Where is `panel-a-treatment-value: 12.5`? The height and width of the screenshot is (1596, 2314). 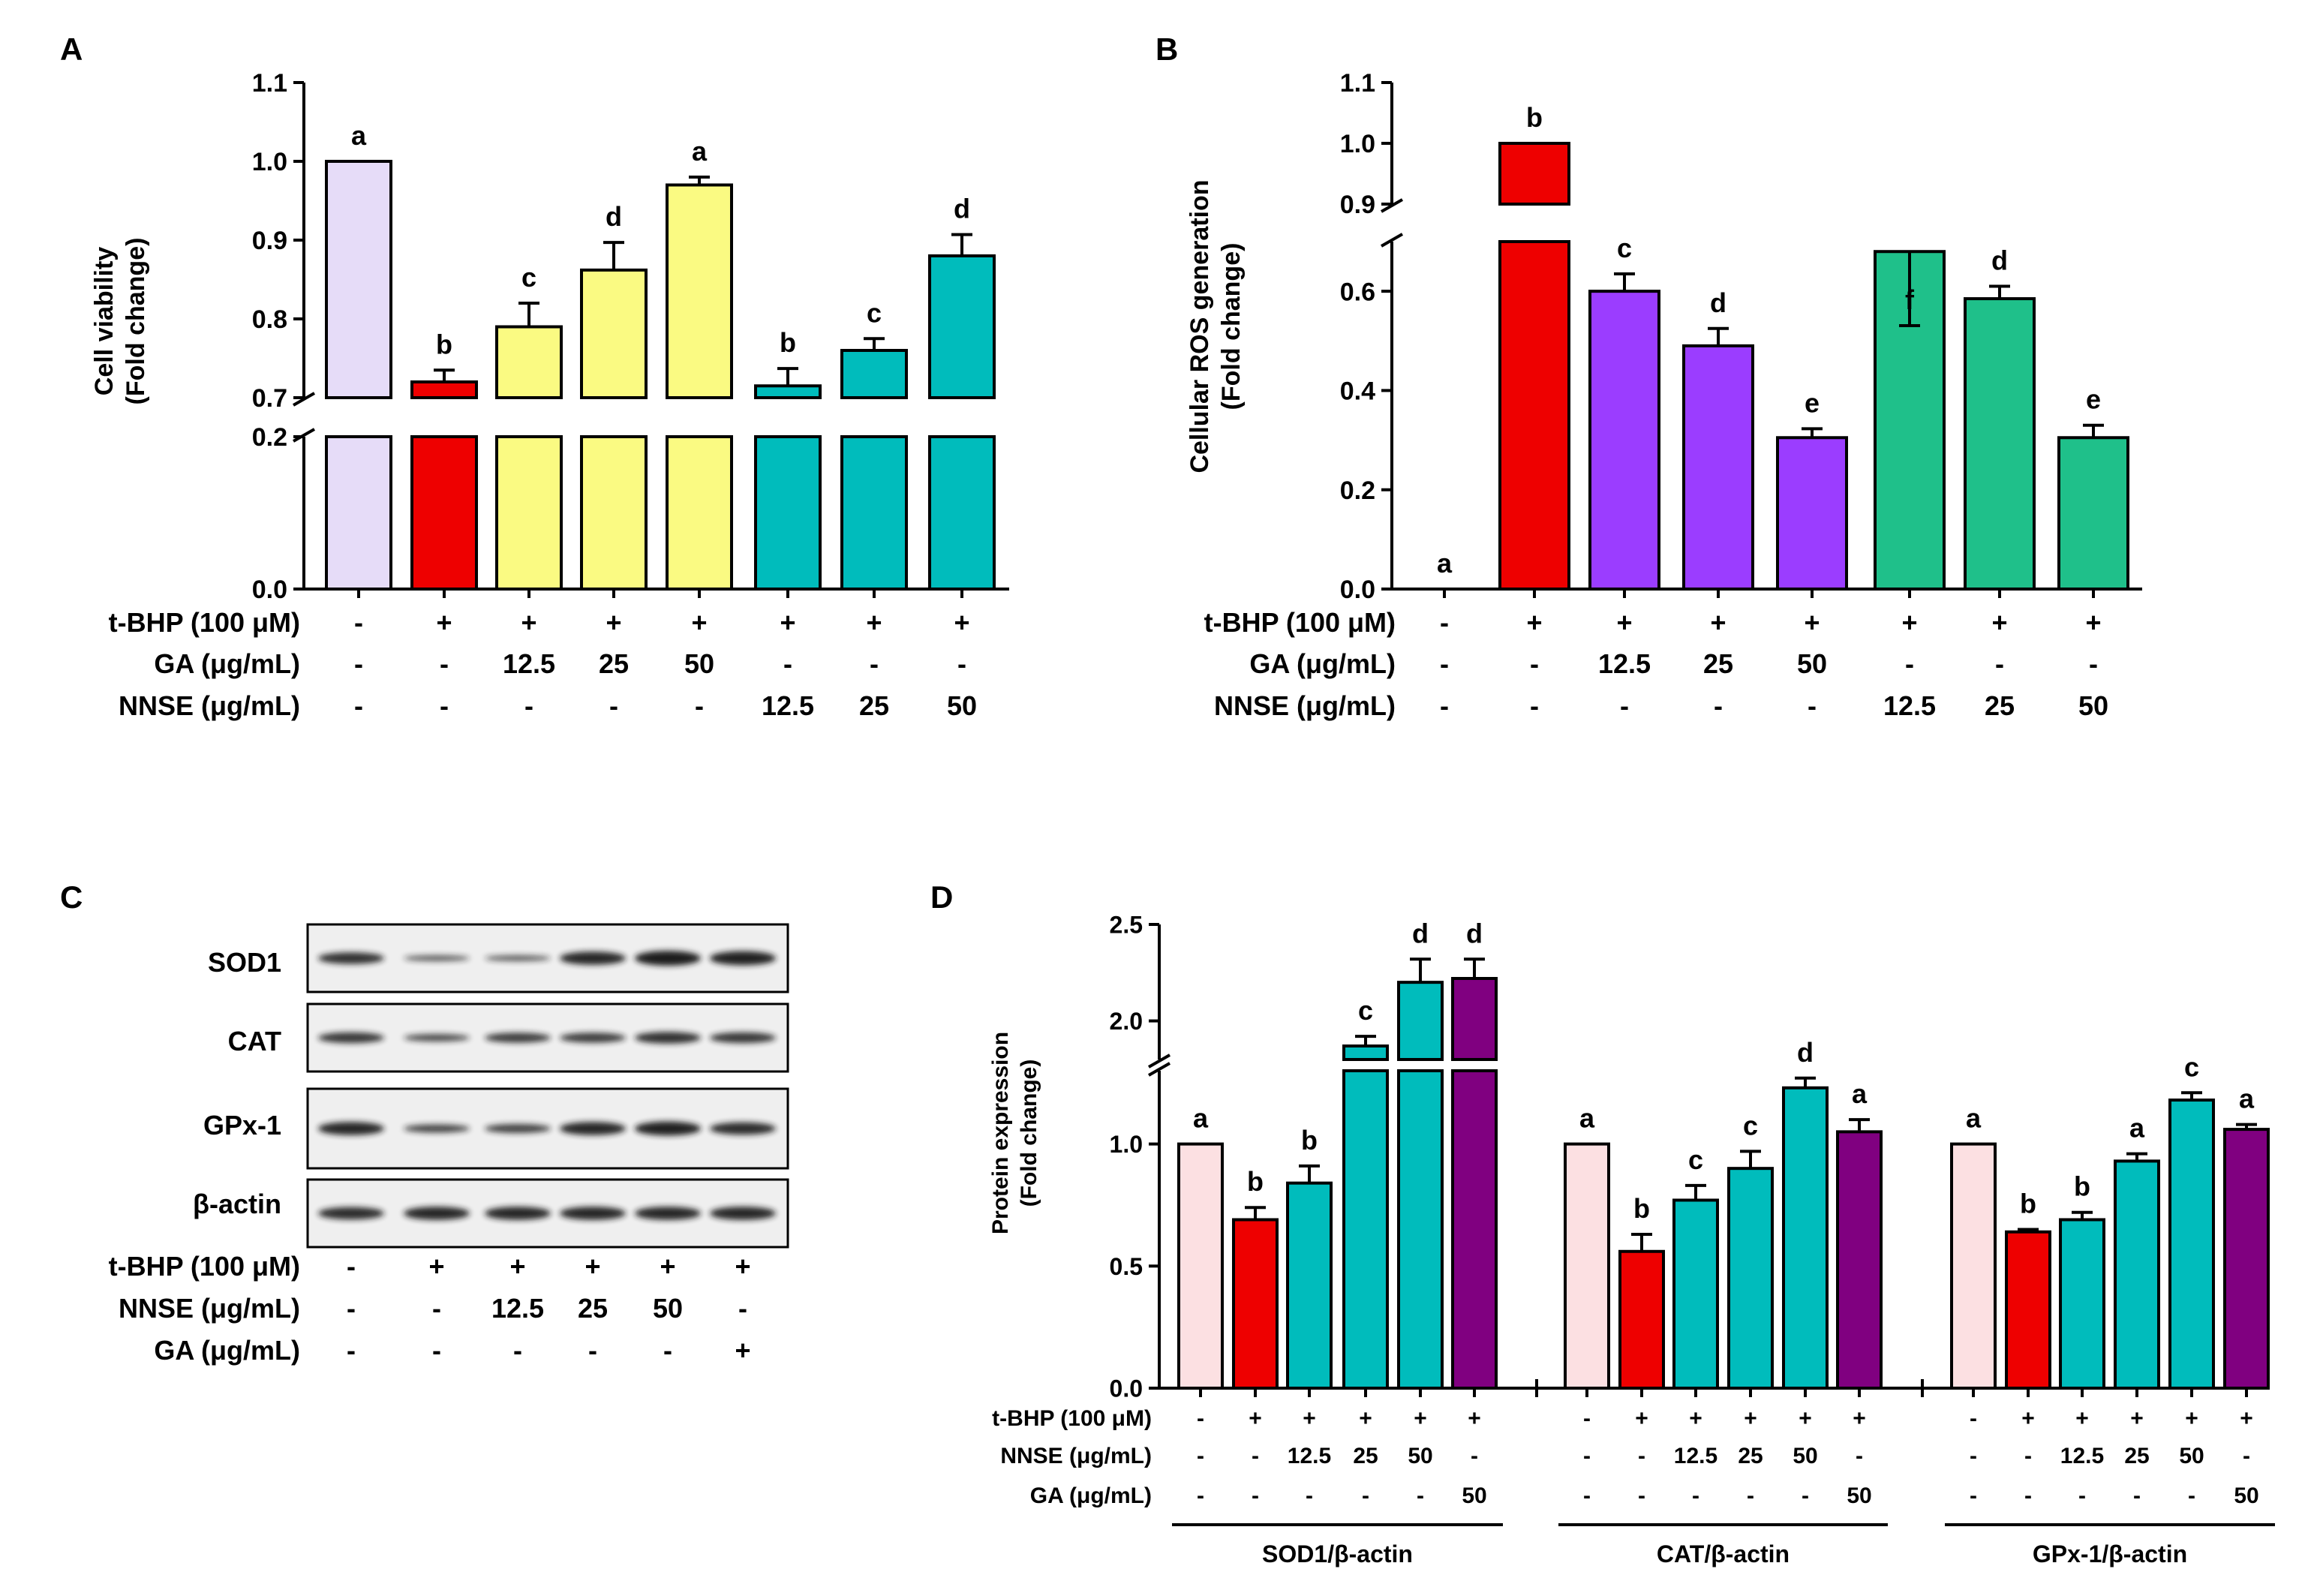 panel-a-treatment-value: 12.5 is located at coordinates (529, 663).